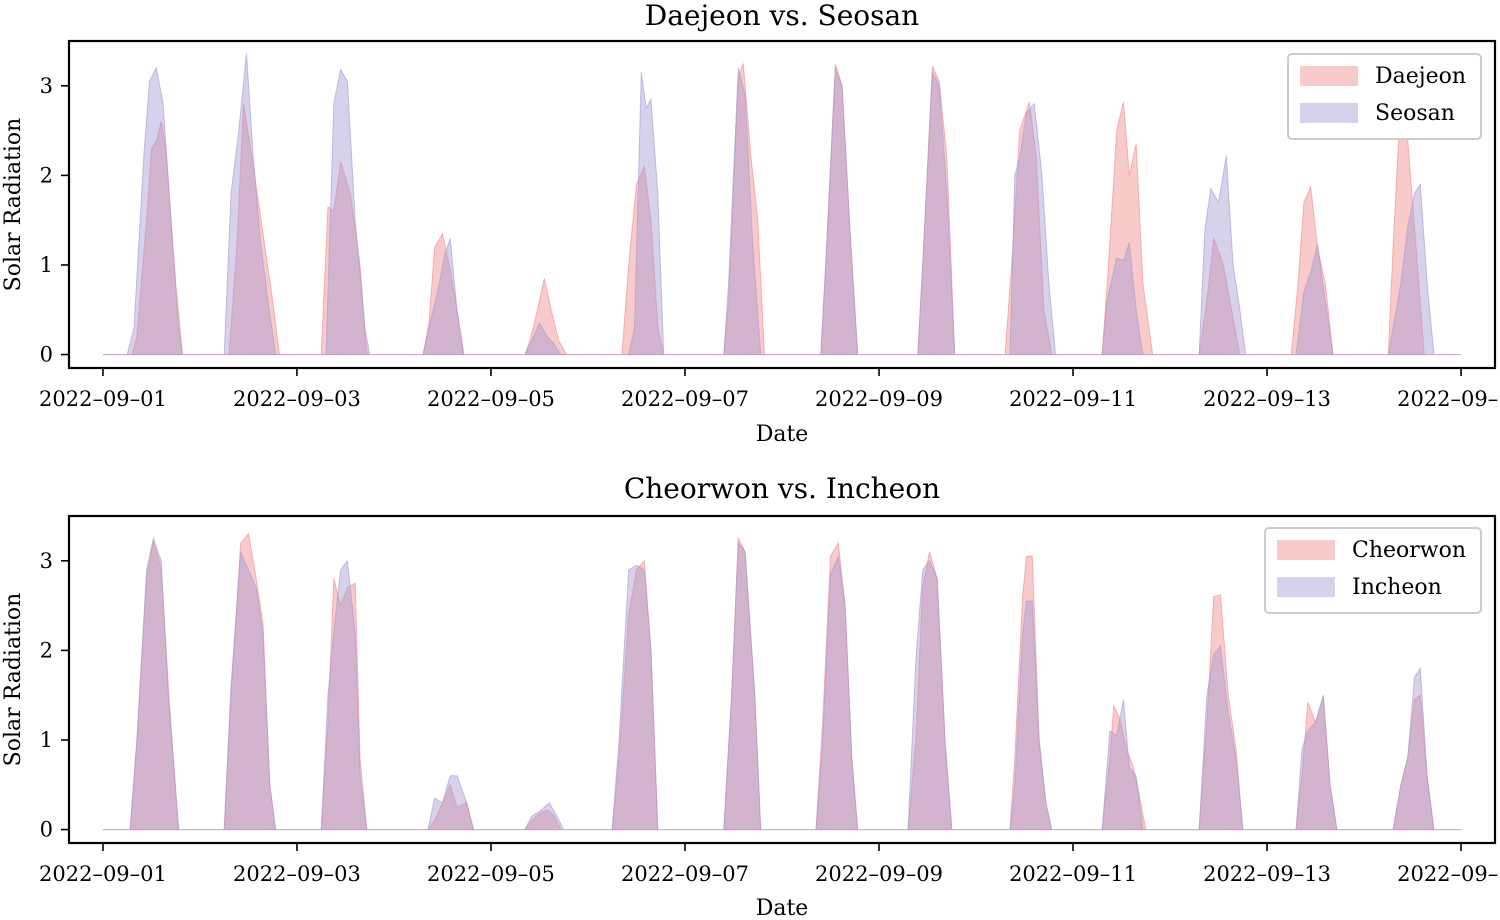 Image resolution: width=1500 pixels, height=920 pixels. What do you see at coordinates (1329, 113) in the screenshot?
I see `legend-swatch-seosan` at bounding box center [1329, 113].